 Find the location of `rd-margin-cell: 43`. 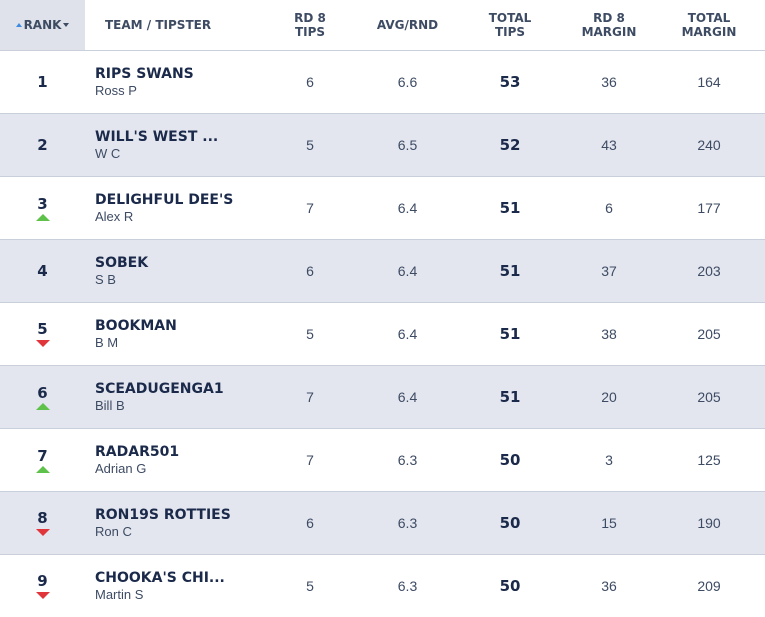

rd-margin-cell: 43 is located at coordinates (609, 144).